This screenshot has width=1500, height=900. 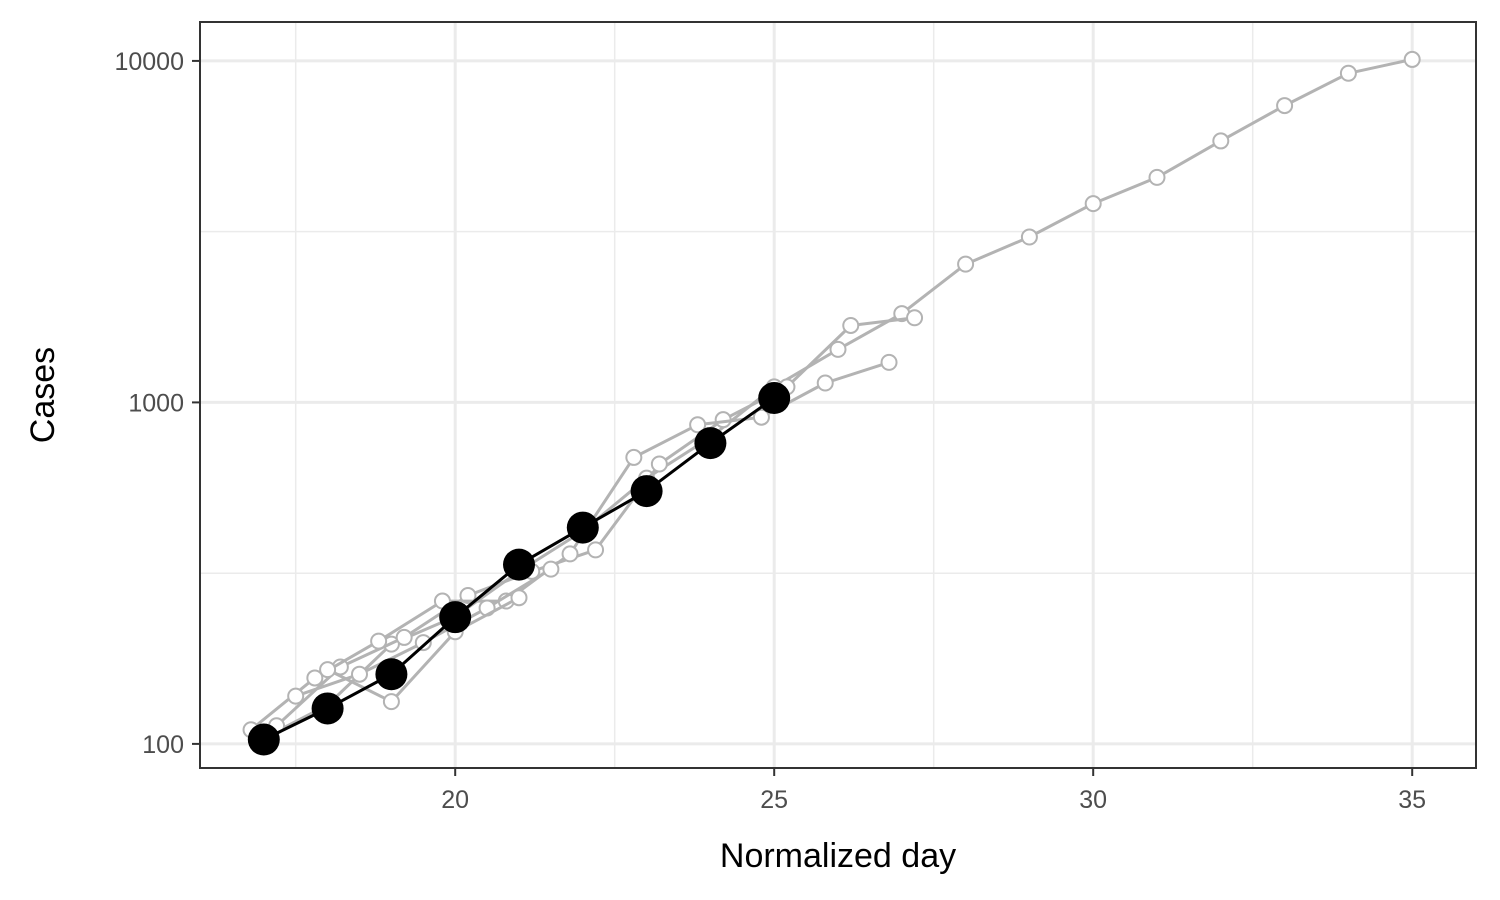 I want to click on background-series, so click(x=423, y=632).